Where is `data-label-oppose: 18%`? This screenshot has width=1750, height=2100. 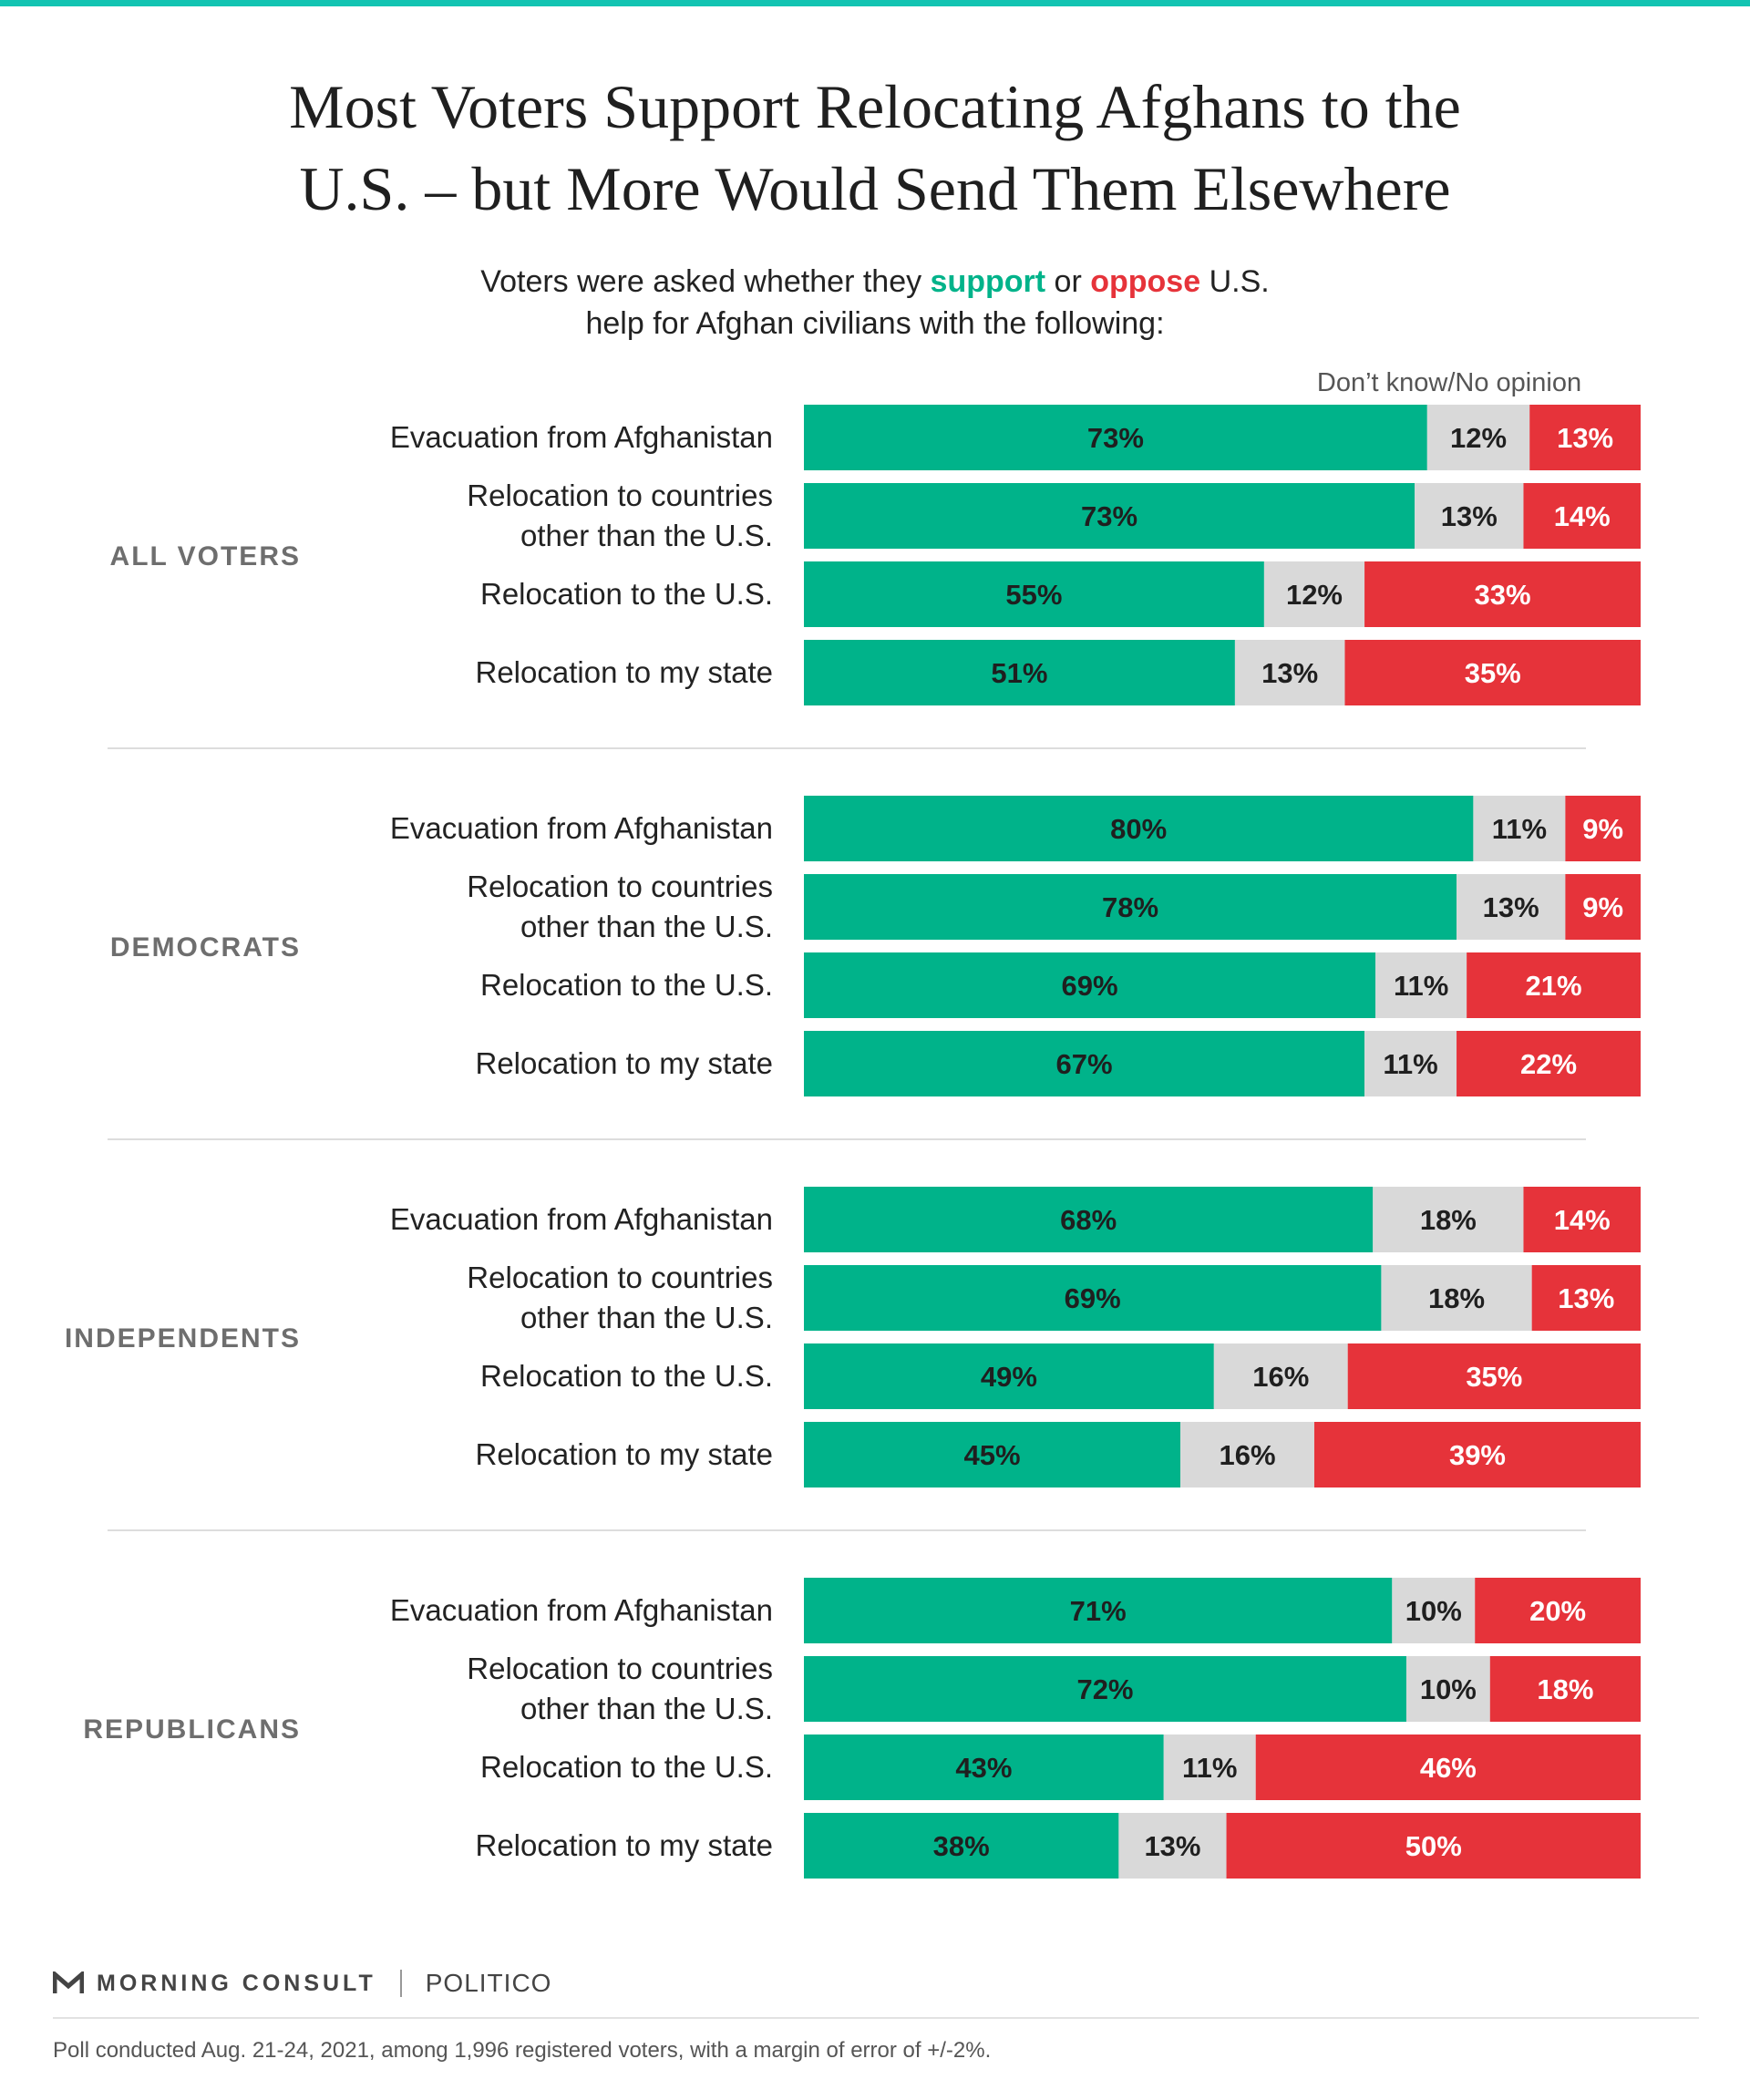 data-label-oppose: 18% is located at coordinates (1565, 1689).